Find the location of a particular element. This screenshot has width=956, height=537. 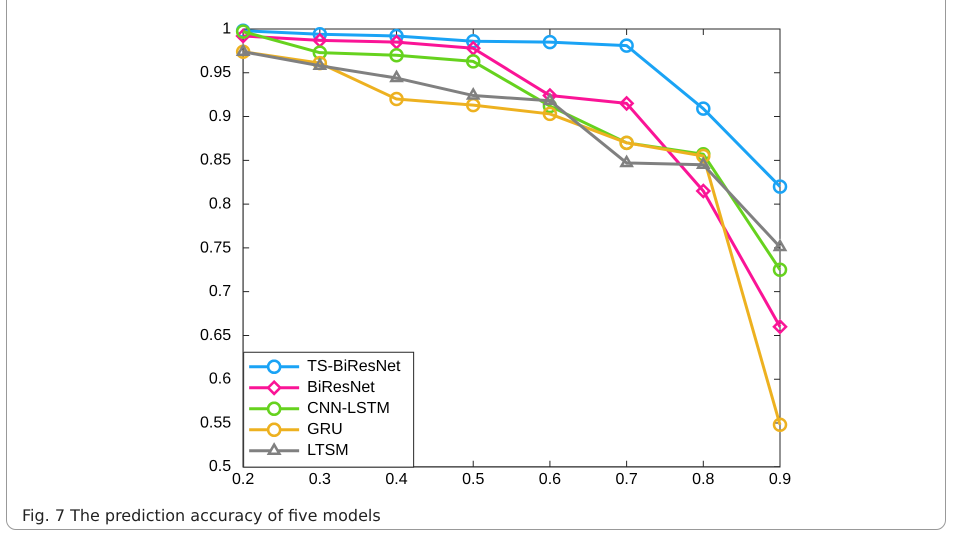

y-tick-label: 0.6 is located at coordinates (220, 379).